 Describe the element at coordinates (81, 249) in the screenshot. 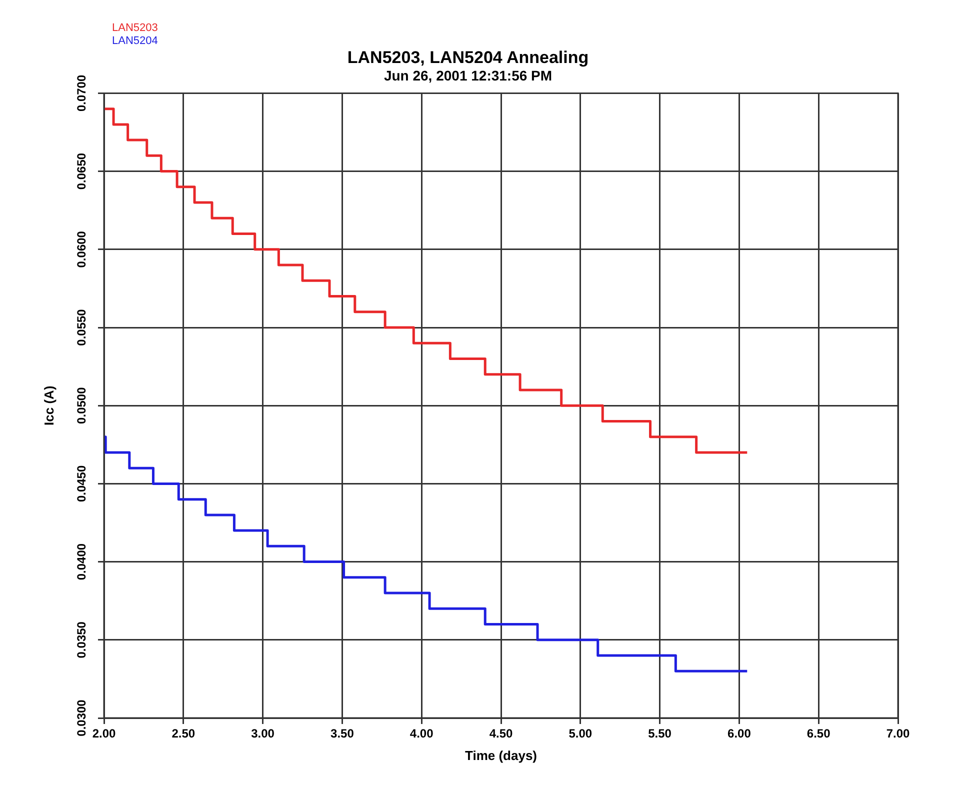

I see `y-tick-label: 0.0600` at that location.